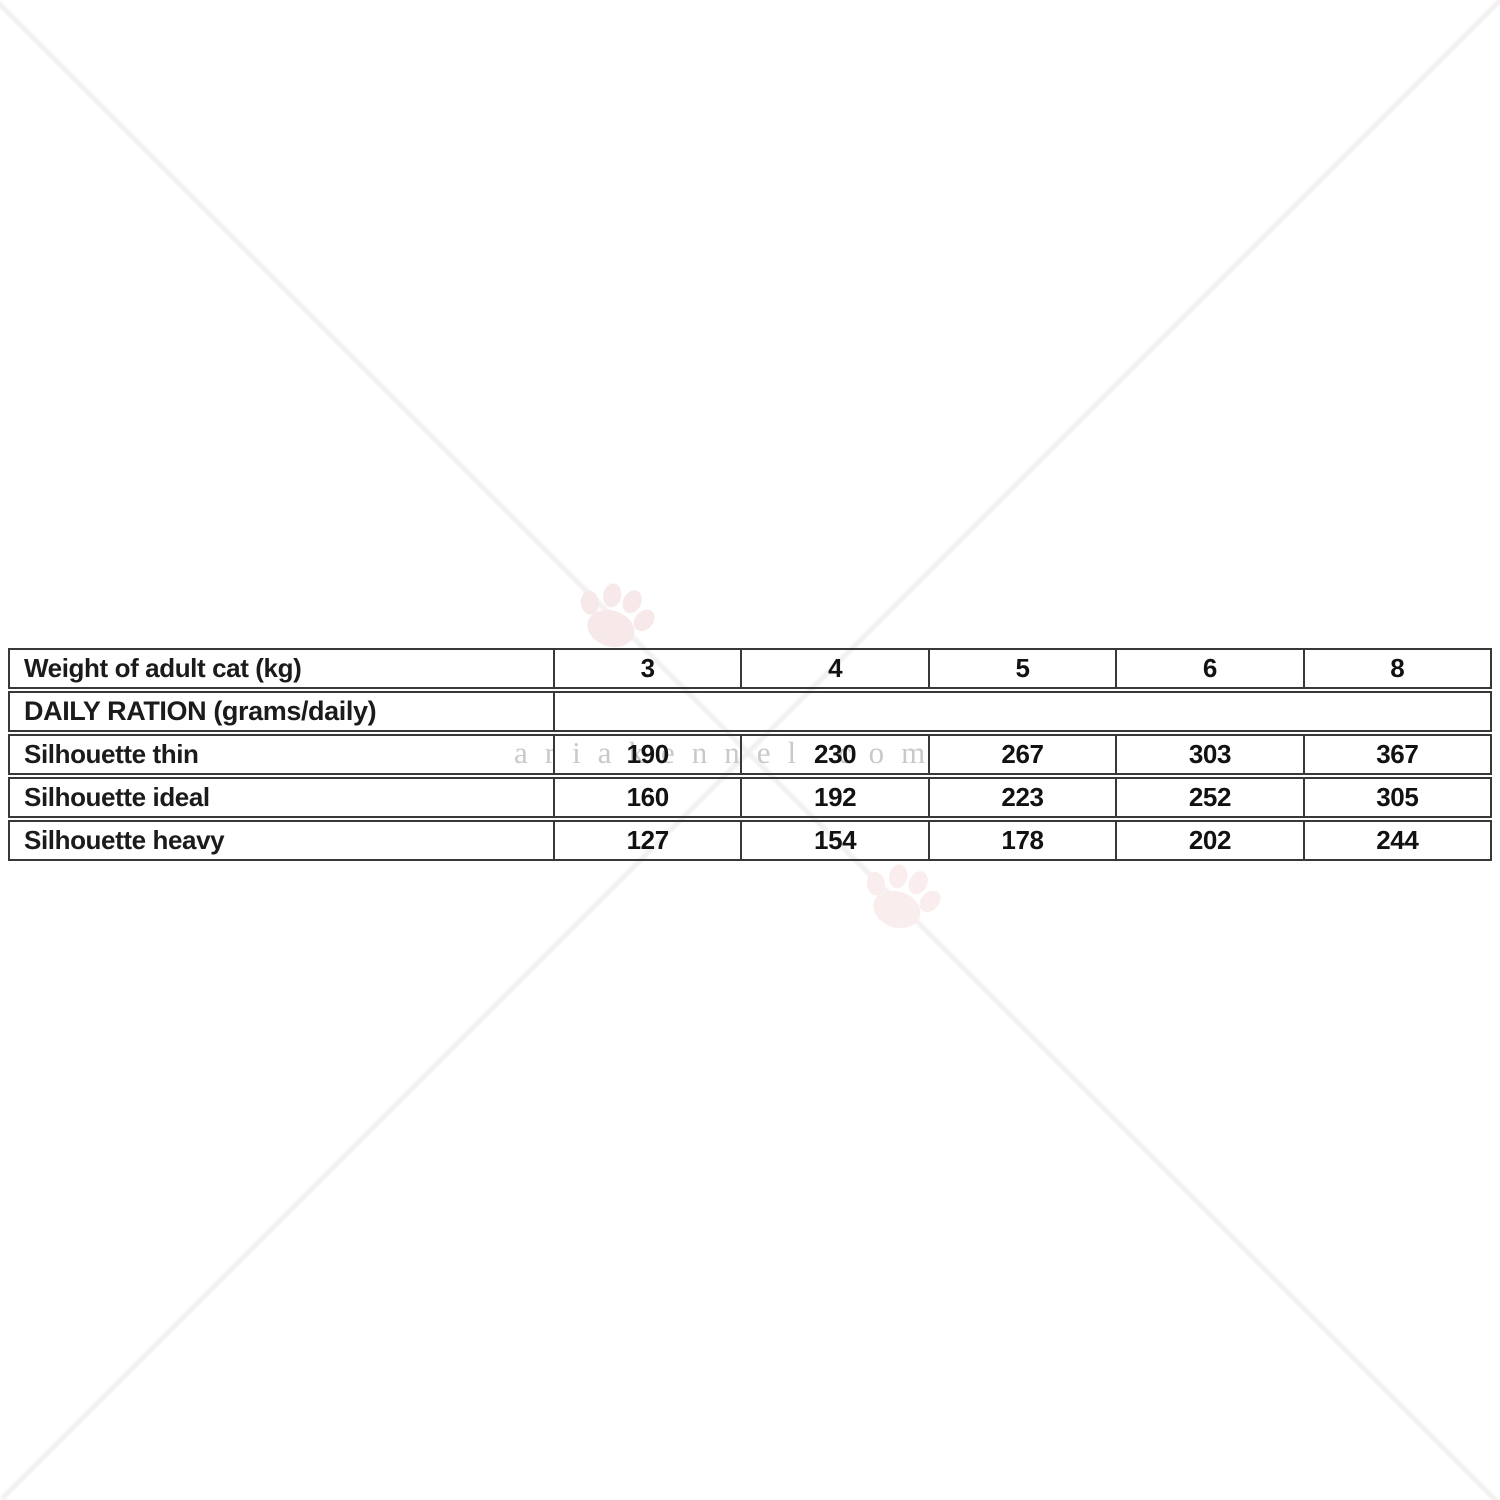 The image size is (1500, 1500). What do you see at coordinates (1021, 754) in the screenshot?
I see `ration-value: 267` at bounding box center [1021, 754].